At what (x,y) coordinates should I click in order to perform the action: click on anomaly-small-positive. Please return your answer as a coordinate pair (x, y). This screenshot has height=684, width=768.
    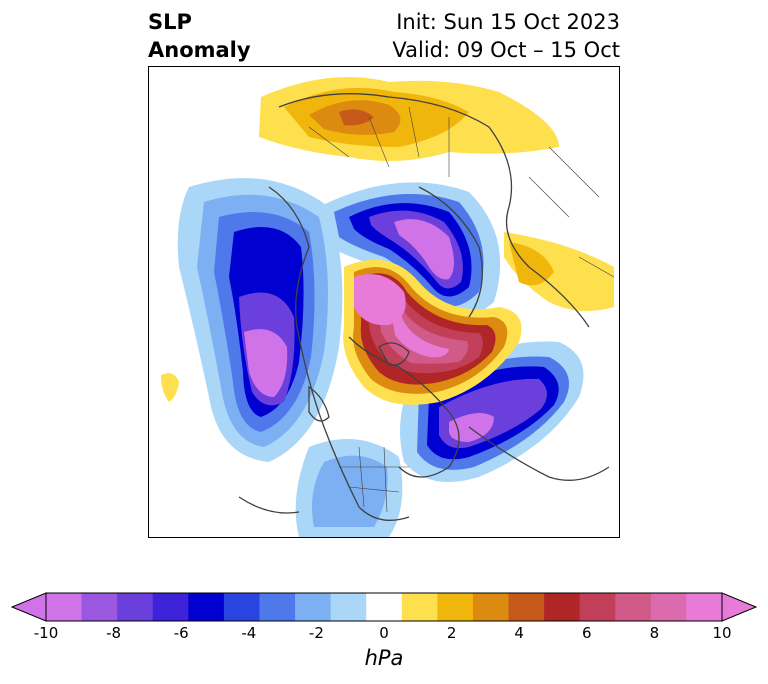
    Looking at the image, I should click on (170, 387).